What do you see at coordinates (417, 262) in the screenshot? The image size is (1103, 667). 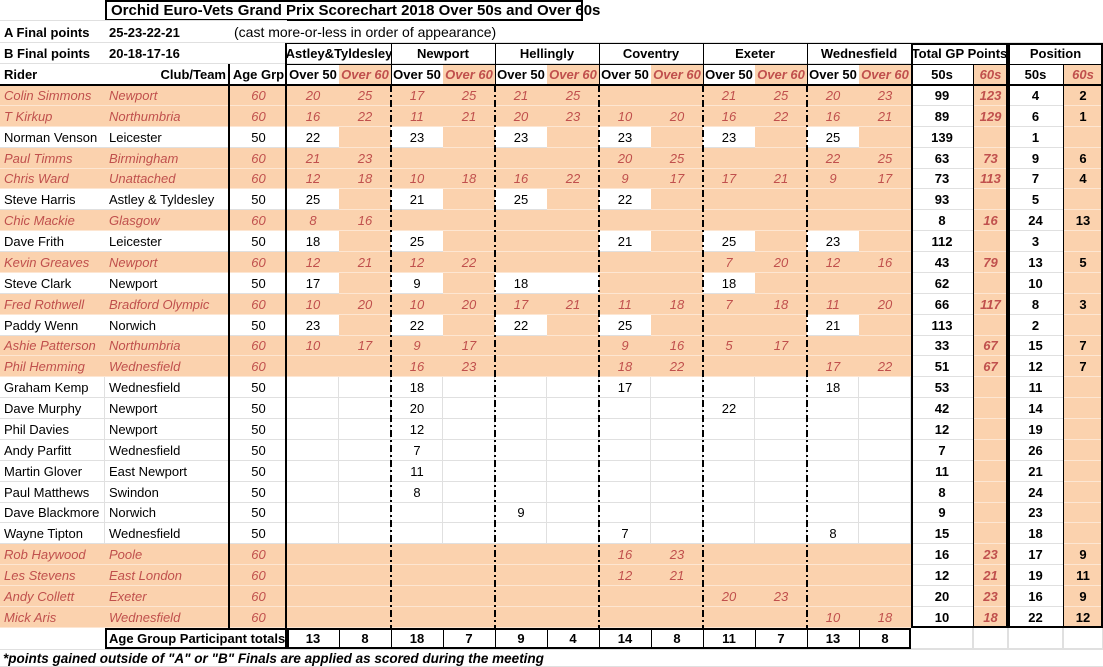 I see `score-cell: 12` at bounding box center [417, 262].